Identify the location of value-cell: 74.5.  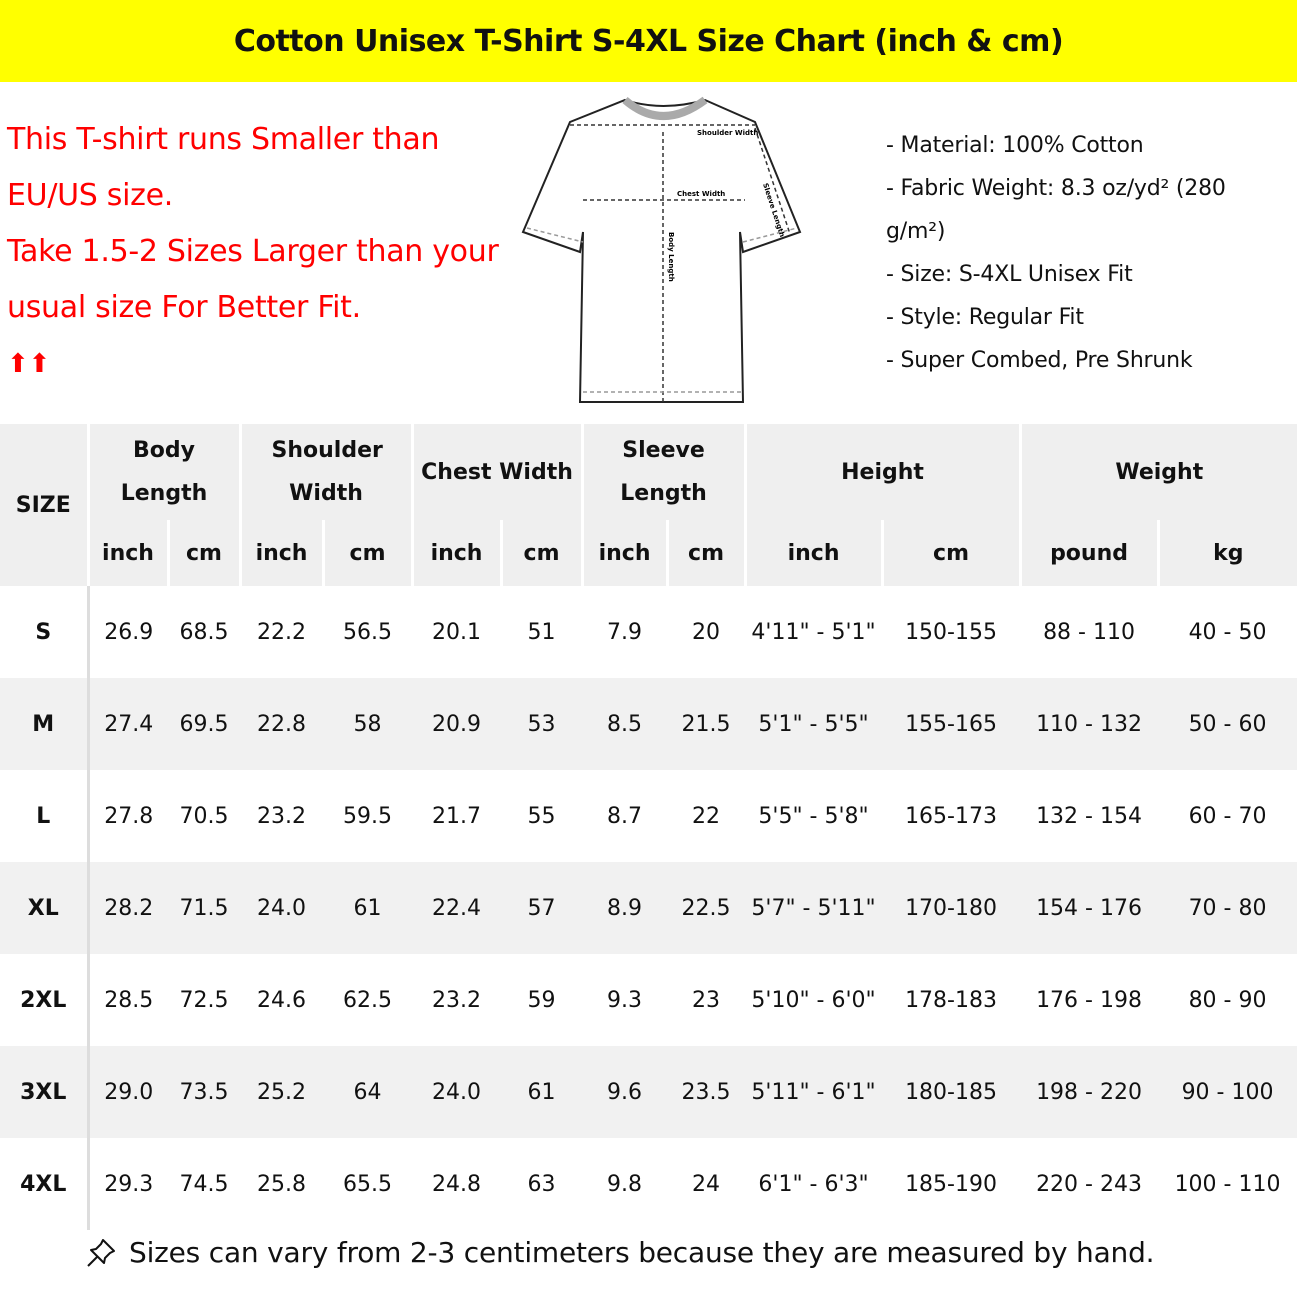
(204, 1184).